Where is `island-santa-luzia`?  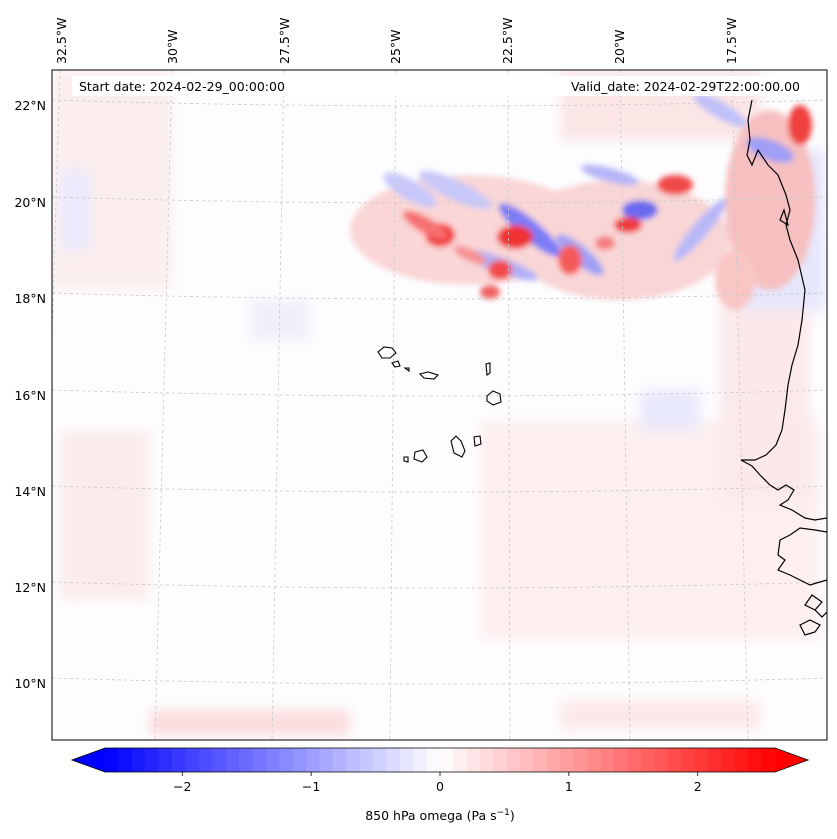 island-santa-luzia is located at coordinates (406, 370).